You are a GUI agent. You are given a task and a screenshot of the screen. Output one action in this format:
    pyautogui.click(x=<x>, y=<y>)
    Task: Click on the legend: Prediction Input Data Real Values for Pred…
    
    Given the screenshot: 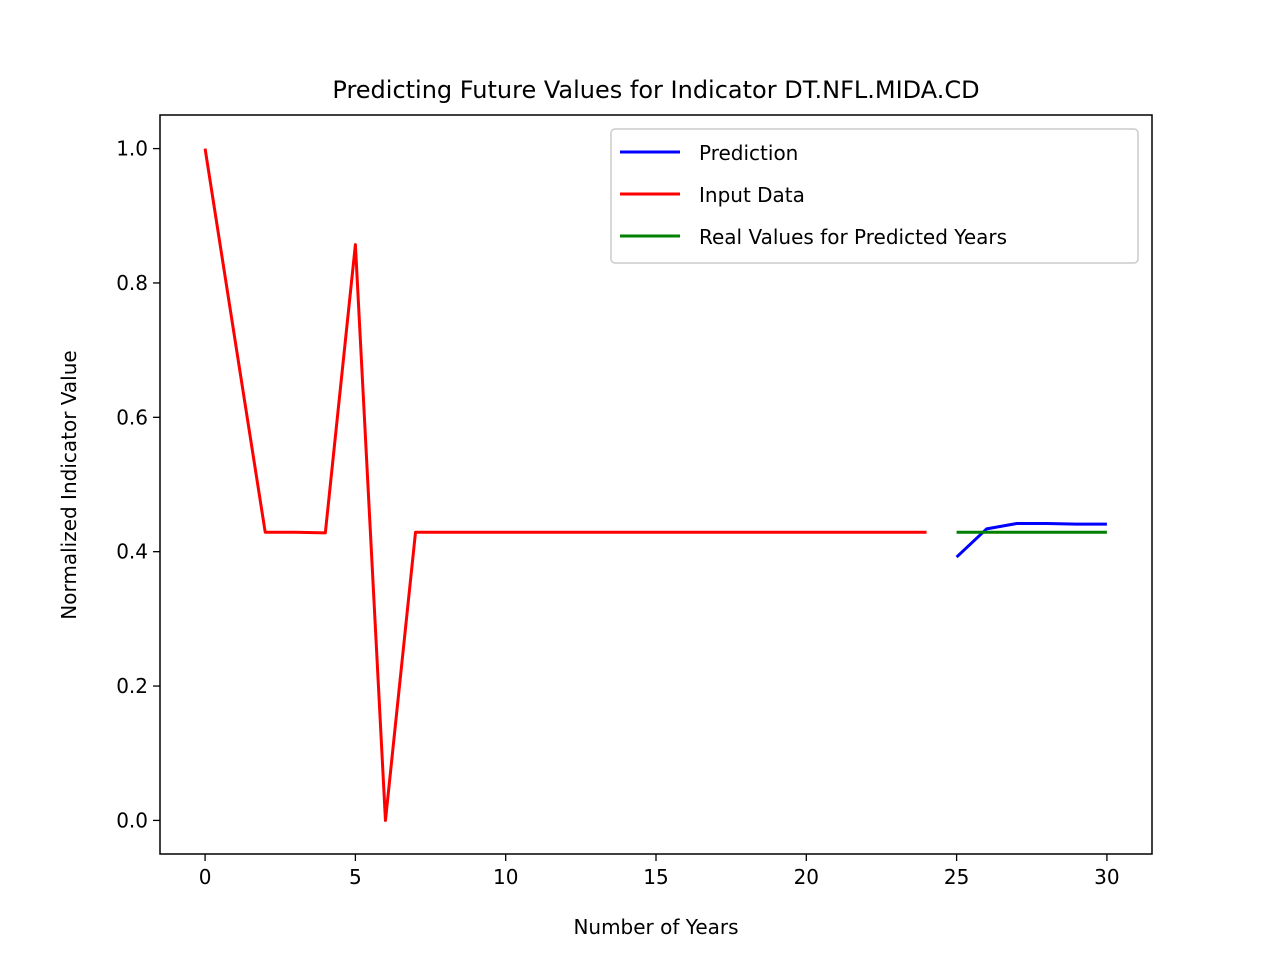 What is the action you would take?
    pyautogui.click(x=874, y=196)
    